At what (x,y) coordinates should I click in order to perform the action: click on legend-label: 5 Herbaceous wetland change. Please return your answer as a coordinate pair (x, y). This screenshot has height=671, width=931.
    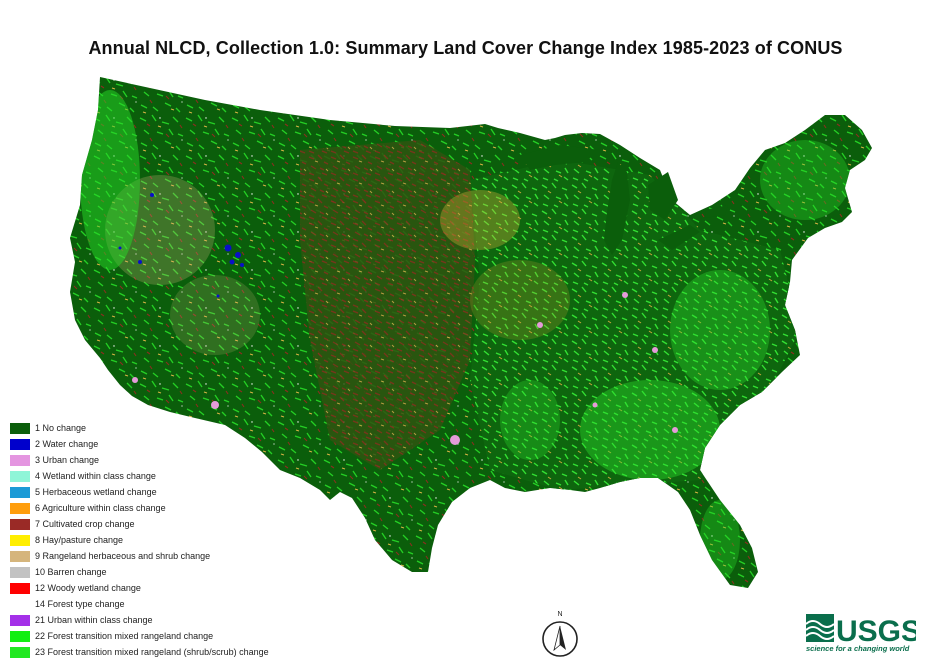
    Looking at the image, I should click on (96, 492).